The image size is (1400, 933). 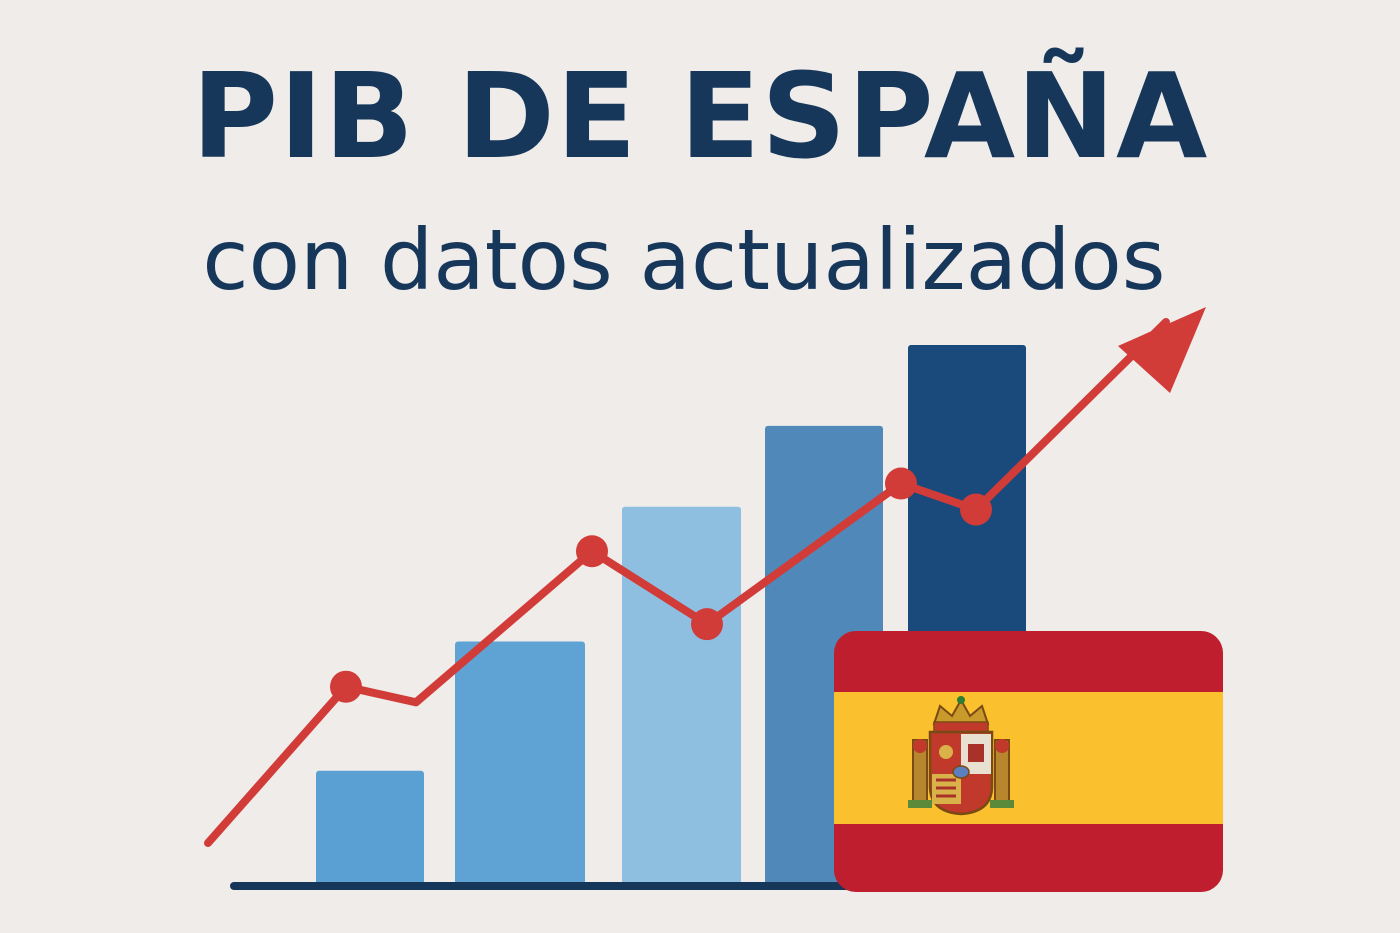 What do you see at coordinates (700, 116) in the screenshot?
I see `page-title: PIB DE ESPAÑA` at bounding box center [700, 116].